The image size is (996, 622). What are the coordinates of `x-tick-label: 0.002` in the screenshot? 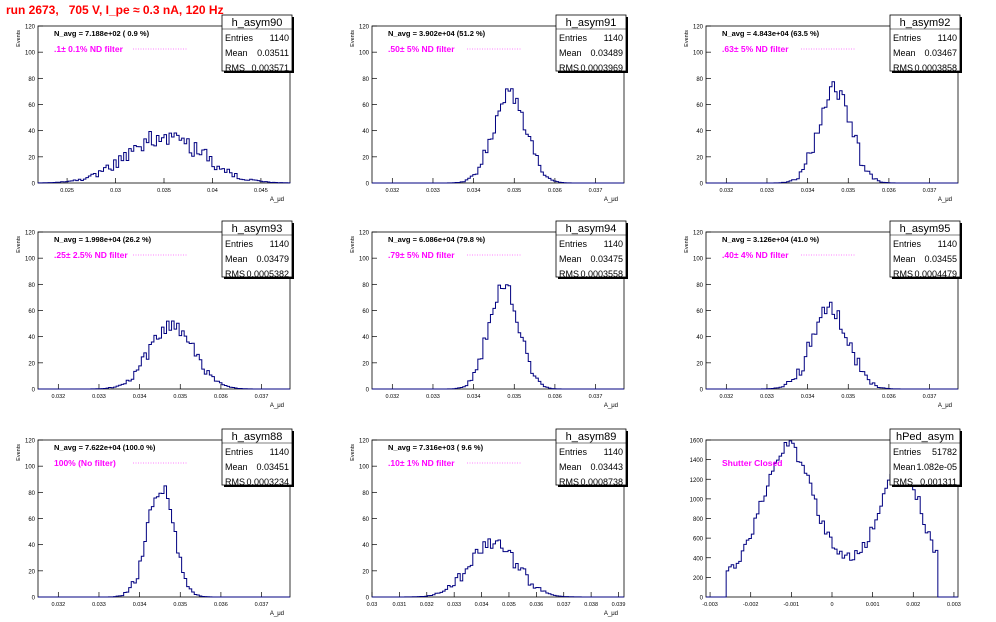 It's located at (913, 605).